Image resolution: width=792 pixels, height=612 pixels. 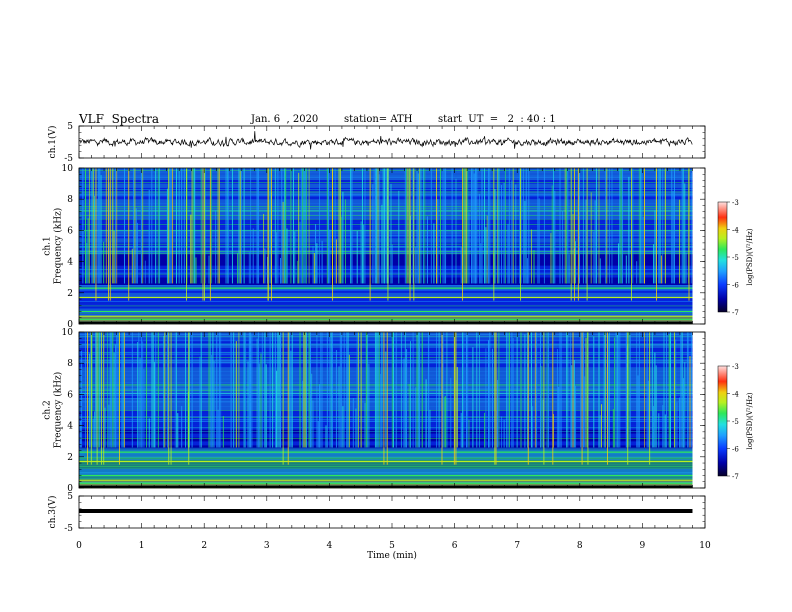 What do you see at coordinates (79, 546) in the screenshot?
I see `xtick-0: 0` at bounding box center [79, 546].